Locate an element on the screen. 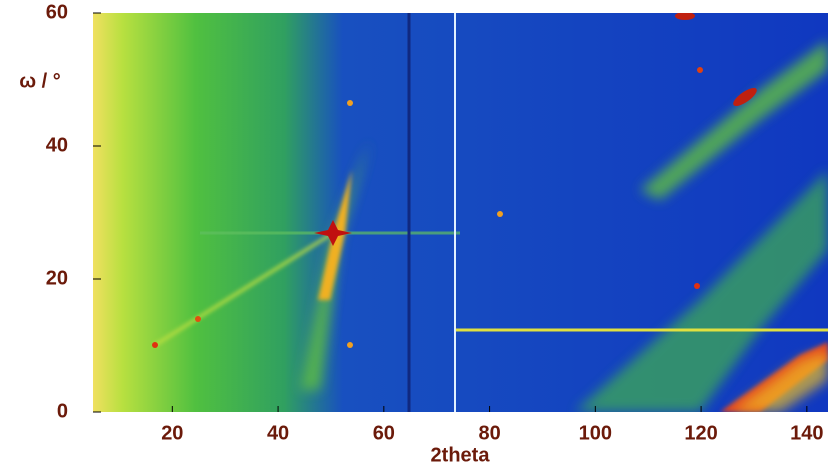 The height and width of the screenshot is (470, 828). y-tick-label: 0 is located at coordinates (62, 411).